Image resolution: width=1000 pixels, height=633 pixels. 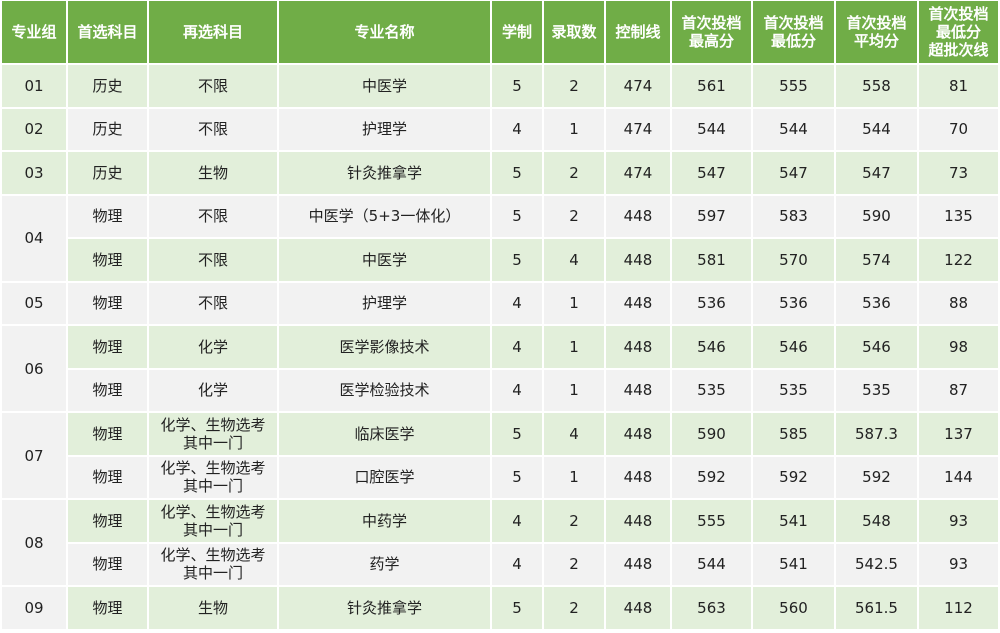 What do you see at coordinates (876, 303) in the screenshot?
I see `avg-score-cell: 536` at bounding box center [876, 303].